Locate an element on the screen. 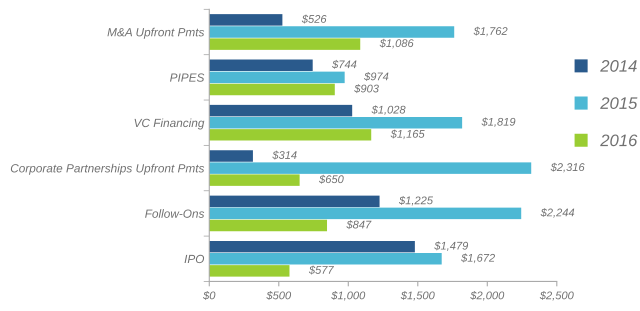  legend-label: 2015 is located at coordinates (619, 103).